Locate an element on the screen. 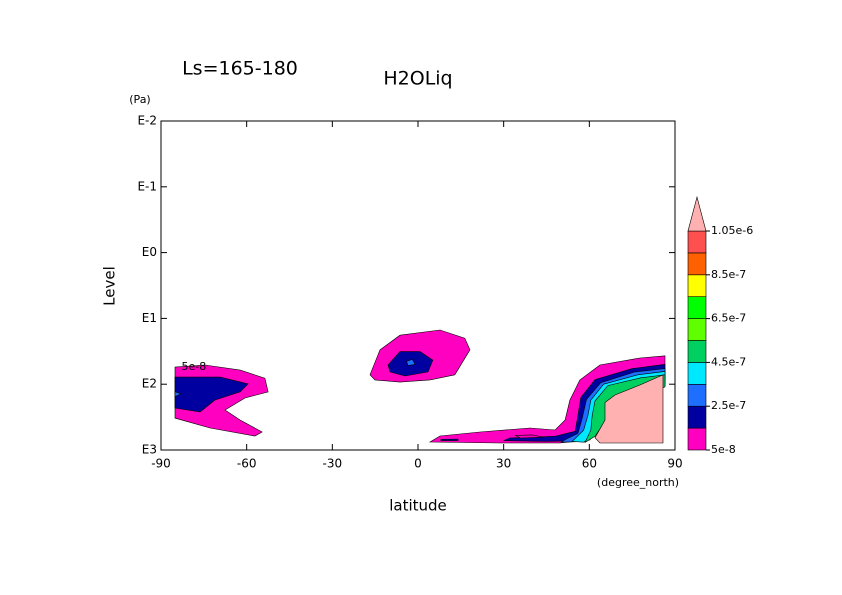 Image resolution: width=842 pixels, height=595 pixels. y-tick-label: E-1 is located at coordinates (147, 186).